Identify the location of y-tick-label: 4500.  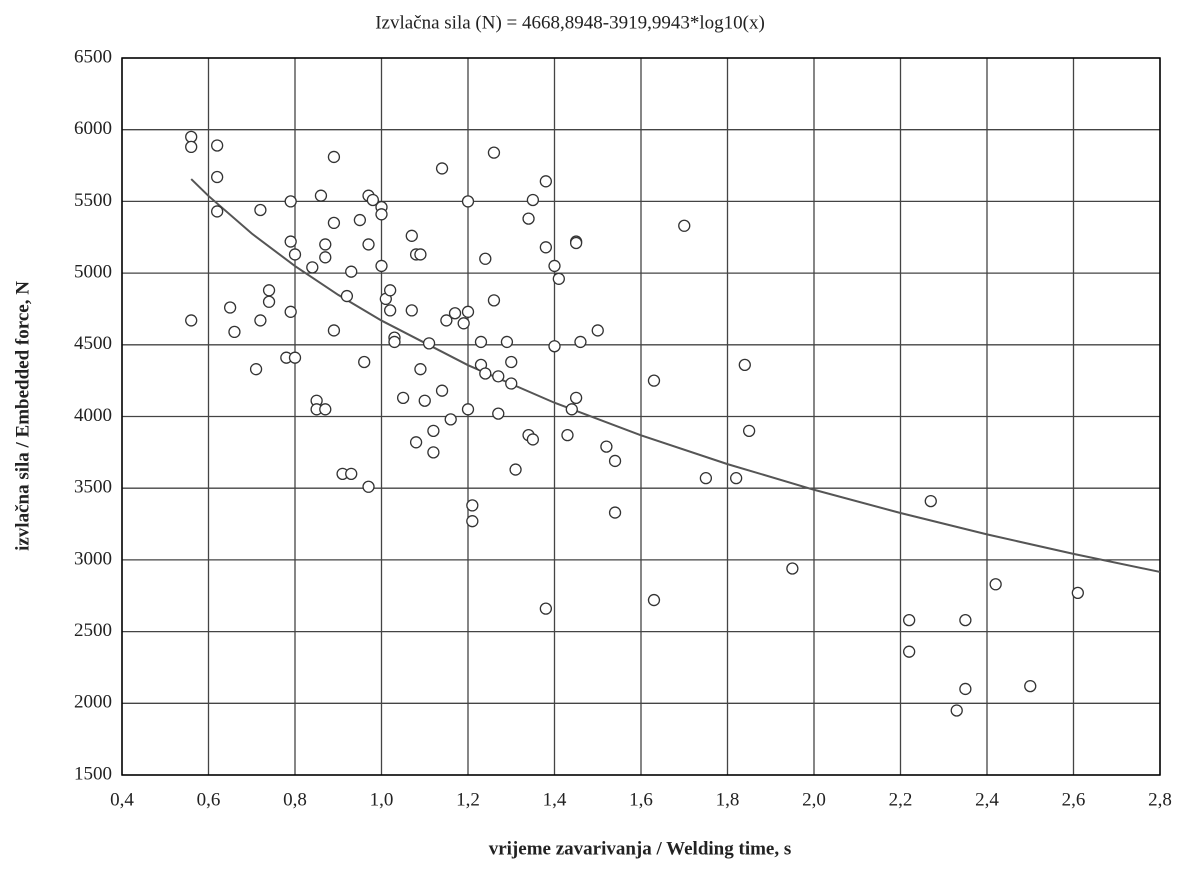
(93, 343).